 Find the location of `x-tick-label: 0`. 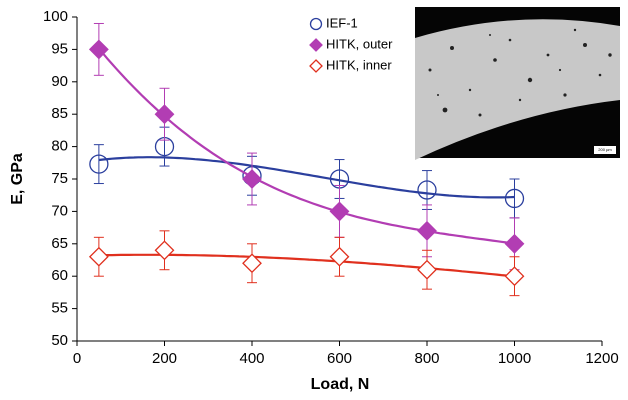

x-tick-label: 0 is located at coordinates (77, 358).